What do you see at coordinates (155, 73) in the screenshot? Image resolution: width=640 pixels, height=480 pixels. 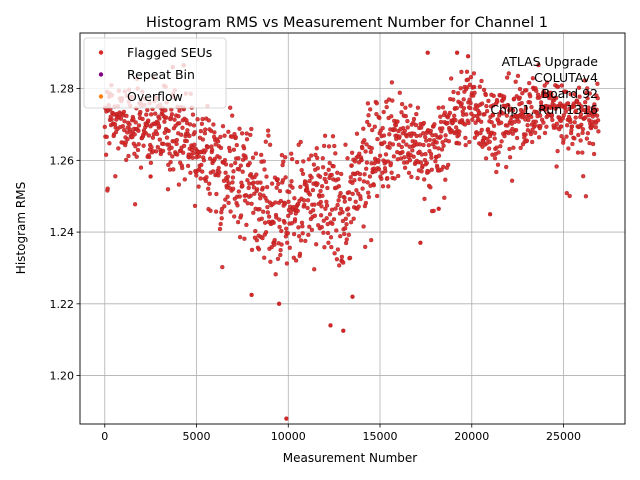 I see `legend: Flagged SEUs Repeat Bin Overflow` at bounding box center [155, 73].